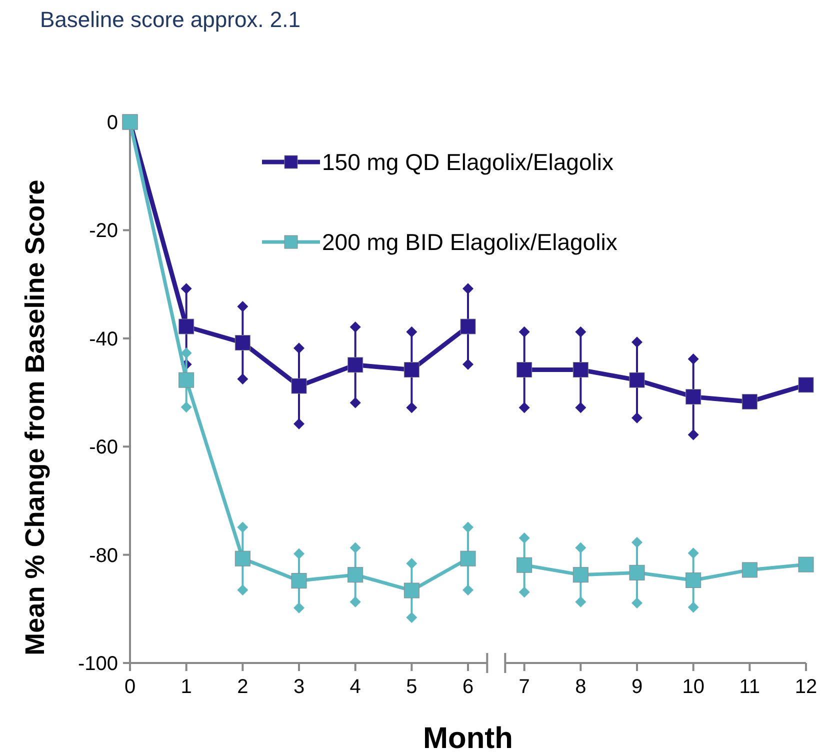 The width and height of the screenshot is (830, 754). I want to click on y-tick-label: -80, so click(103, 555).